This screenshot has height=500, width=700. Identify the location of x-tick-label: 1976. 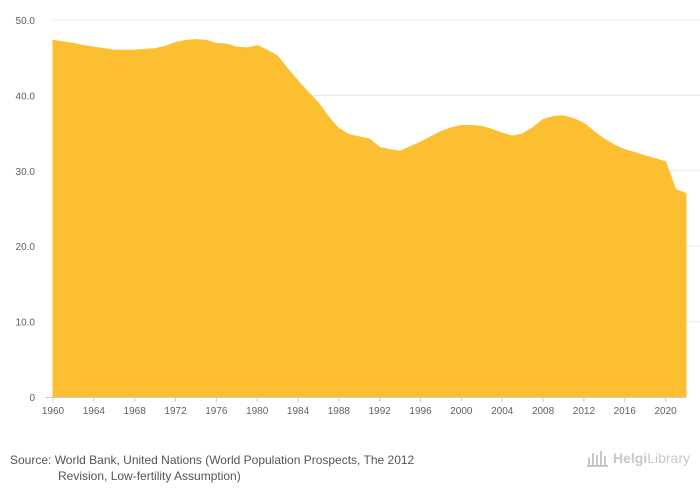
(216, 411).